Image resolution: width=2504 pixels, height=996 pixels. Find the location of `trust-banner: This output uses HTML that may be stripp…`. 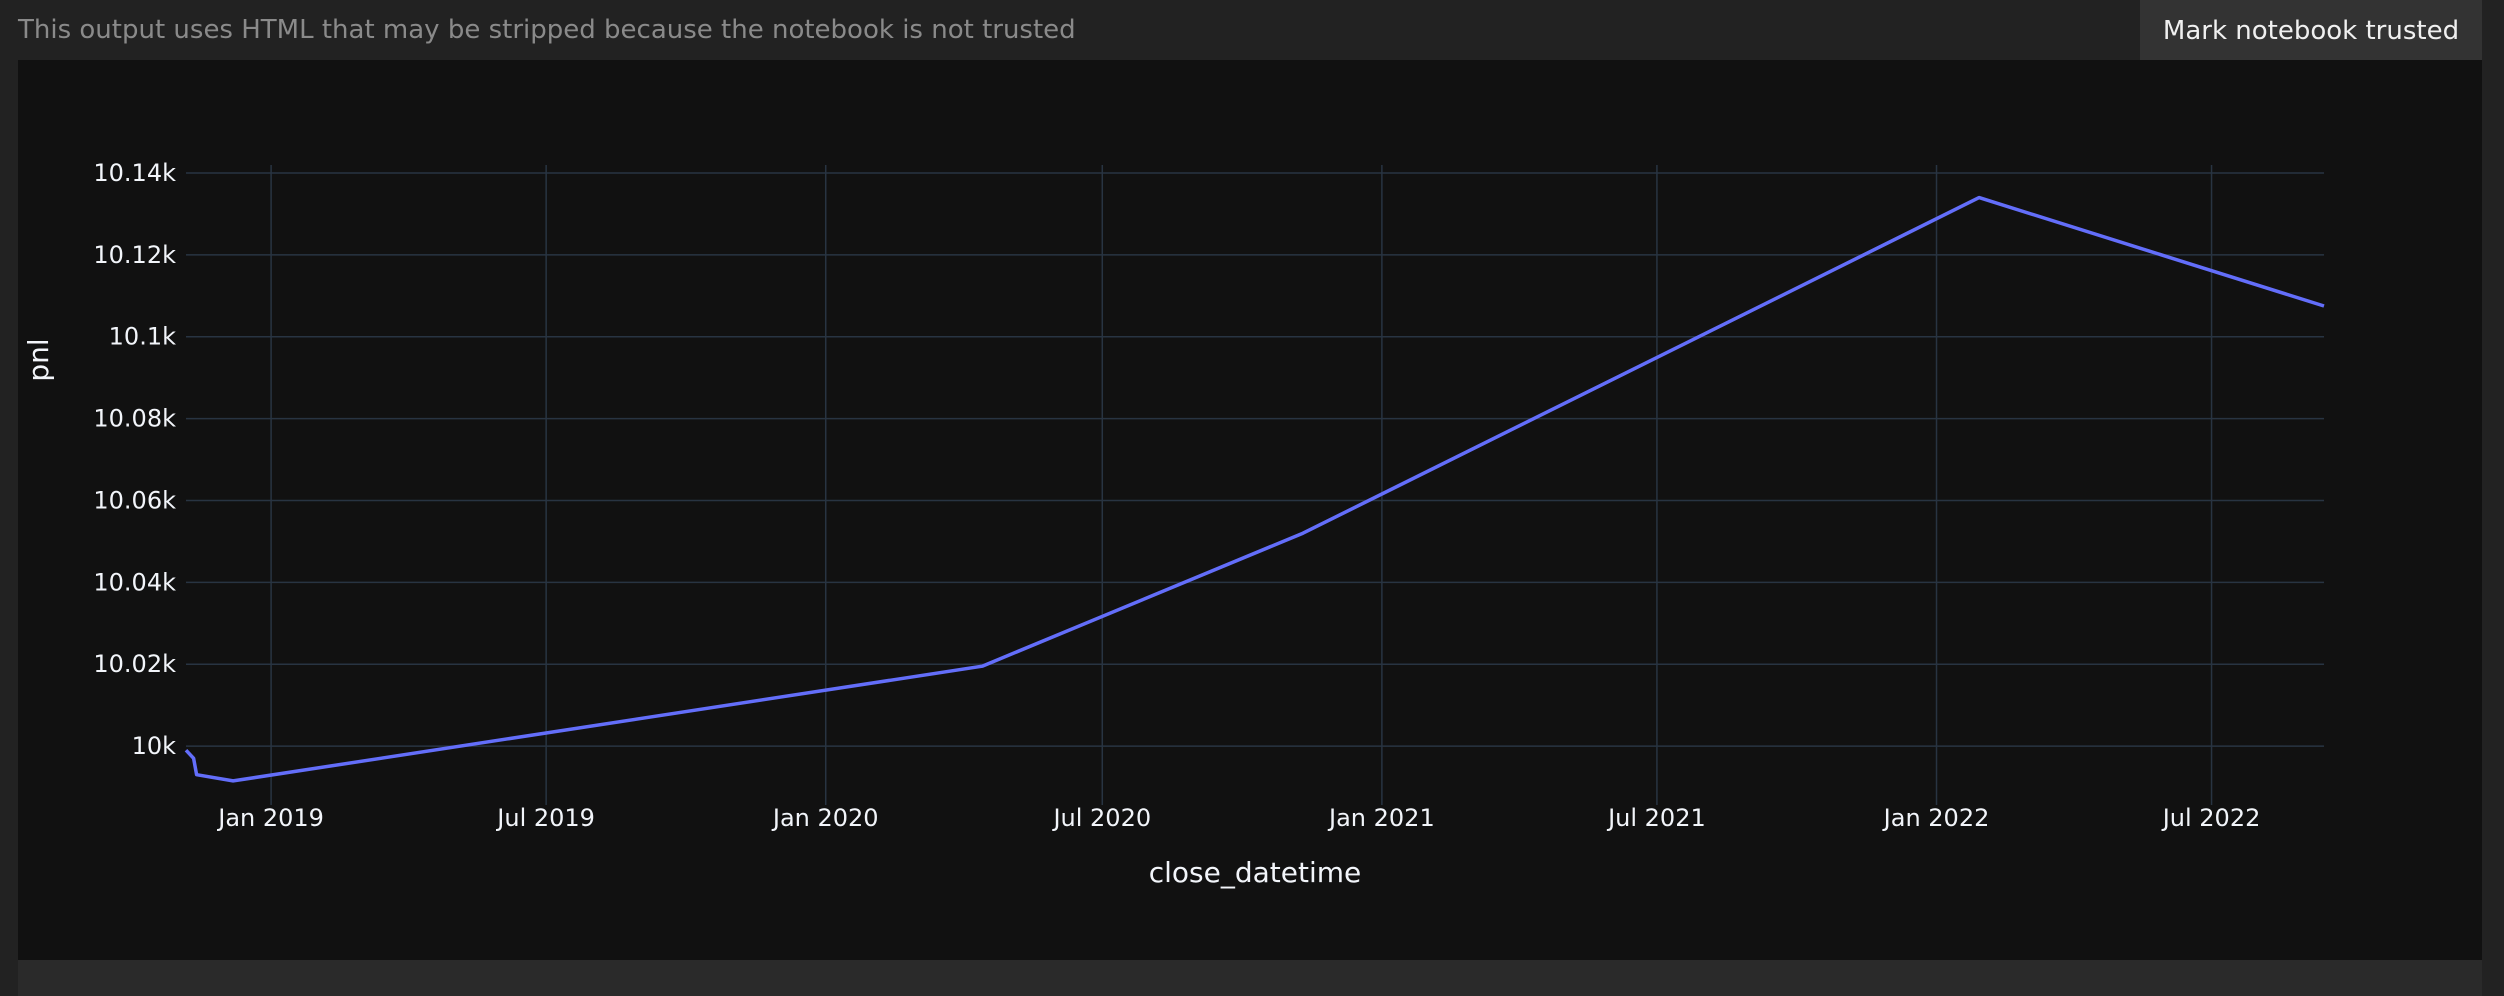

trust-banner: This output uses HTML that may be stripp… is located at coordinates (1252, 30).